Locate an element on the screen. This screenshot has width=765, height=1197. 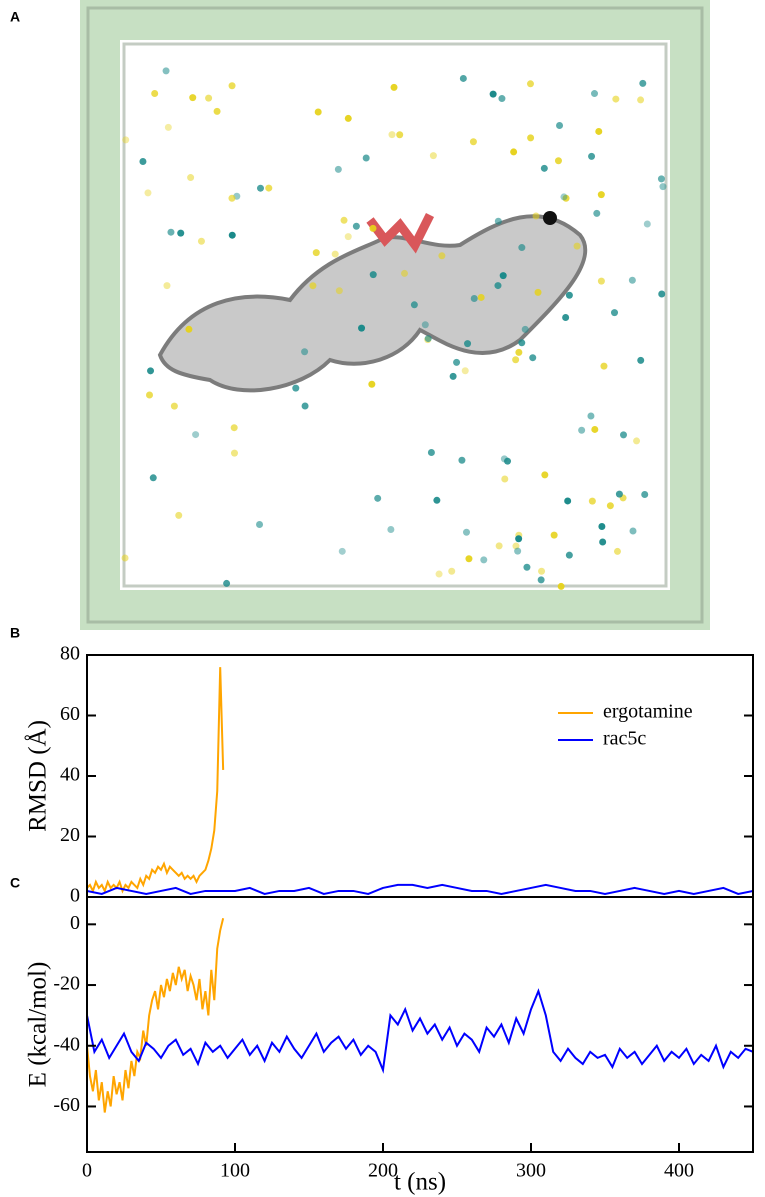
legend-label: ergotamine is located at coordinates (648, 712).